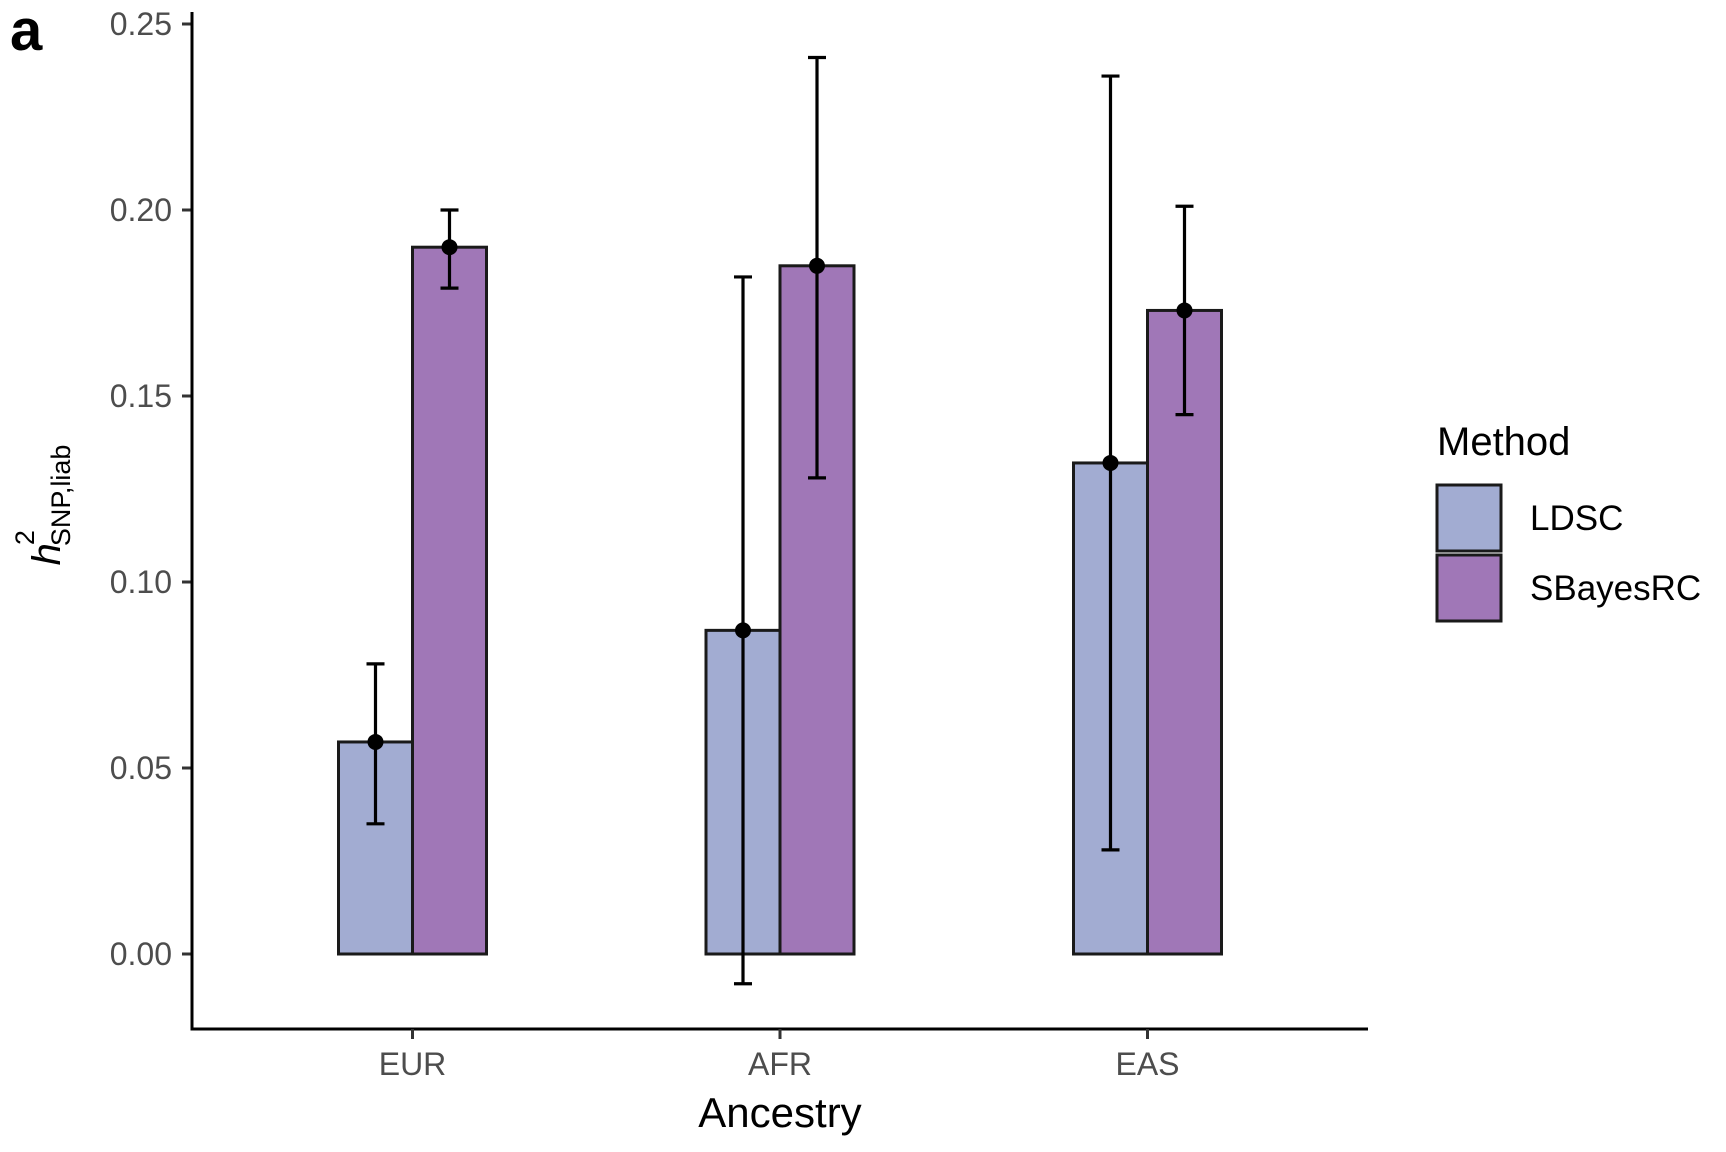 The height and width of the screenshot is (1152, 1726). I want to click on point-ldsc-afr, so click(743, 630).